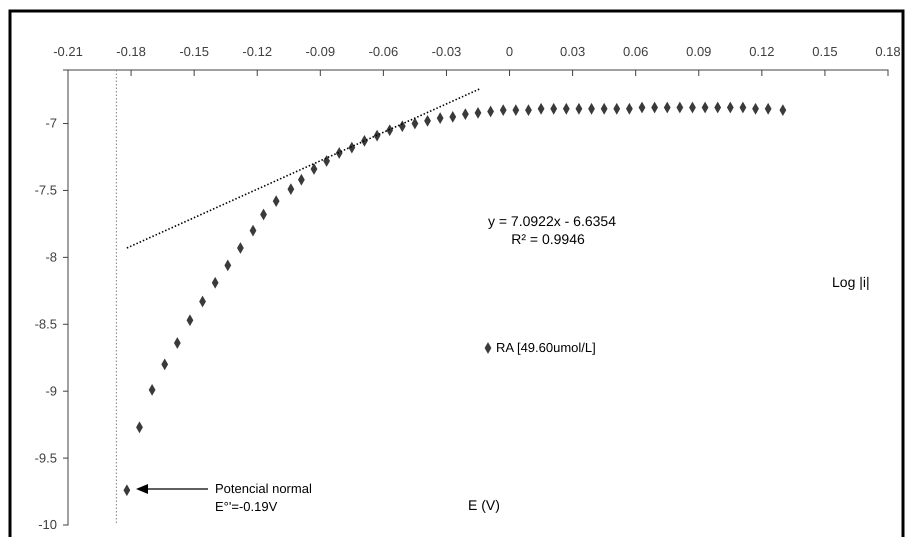  Describe the element at coordinates (699, 51) in the screenshot. I see `x-tick-label: 0.09` at that location.